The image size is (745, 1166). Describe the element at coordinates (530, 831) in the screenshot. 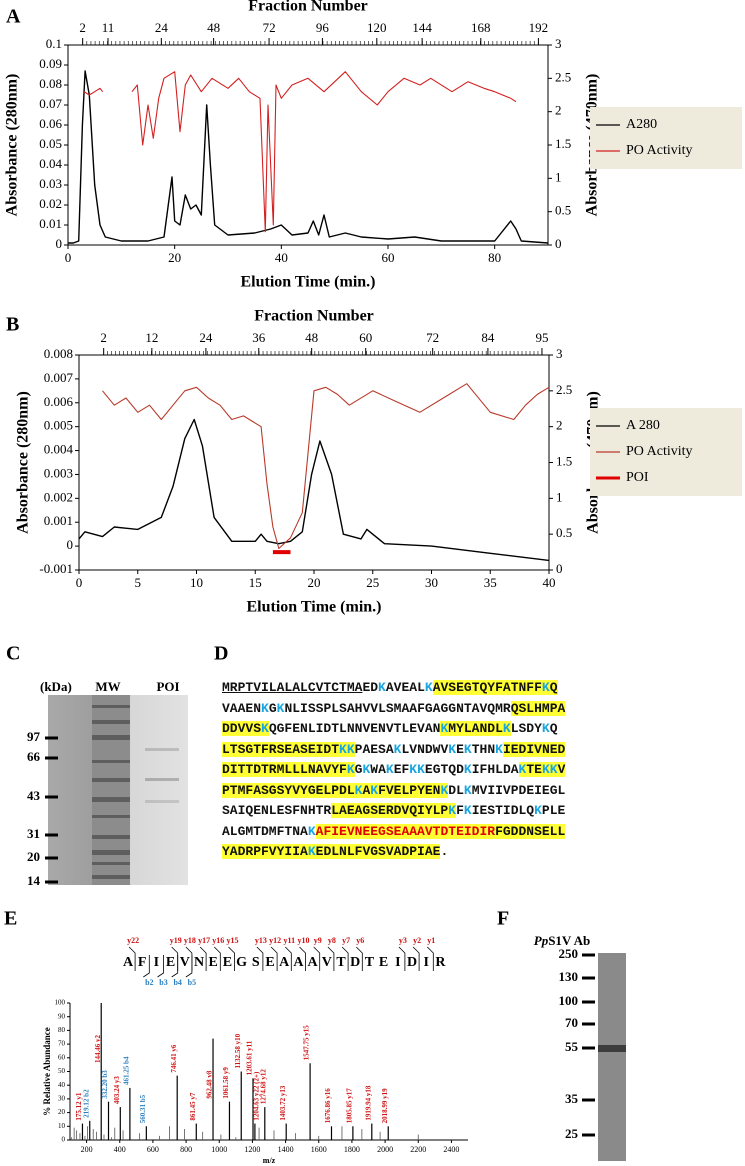

I see `residue-run: FGDDNSELL` at that location.